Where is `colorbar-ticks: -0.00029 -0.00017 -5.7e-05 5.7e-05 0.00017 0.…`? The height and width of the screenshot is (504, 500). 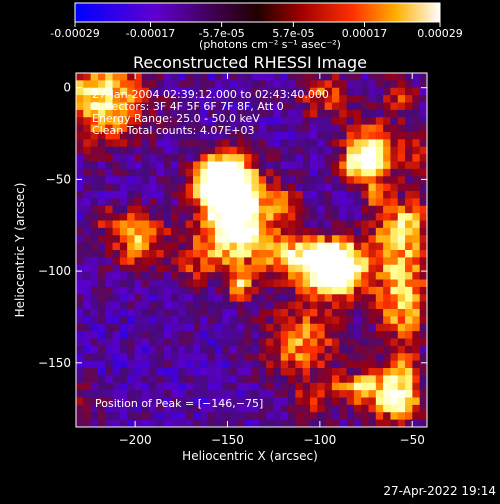
colorbar-ticks: -0.00029 -0.00017 -5.7e-05 5.7e-05 0.00017 0.… is located at coordinates (256, 31).